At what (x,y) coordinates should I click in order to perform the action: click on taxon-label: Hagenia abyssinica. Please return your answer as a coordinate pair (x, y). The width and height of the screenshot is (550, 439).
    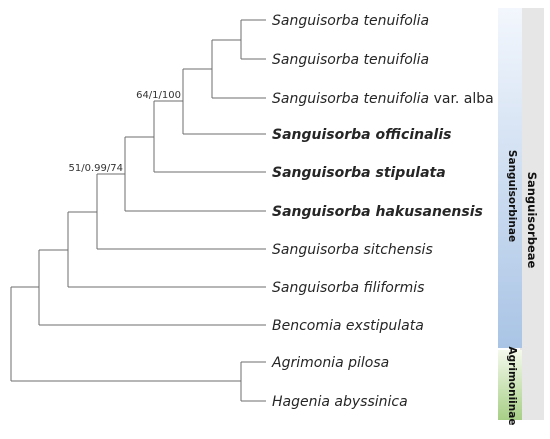
    Looking at the image, I should click on (340, 402).